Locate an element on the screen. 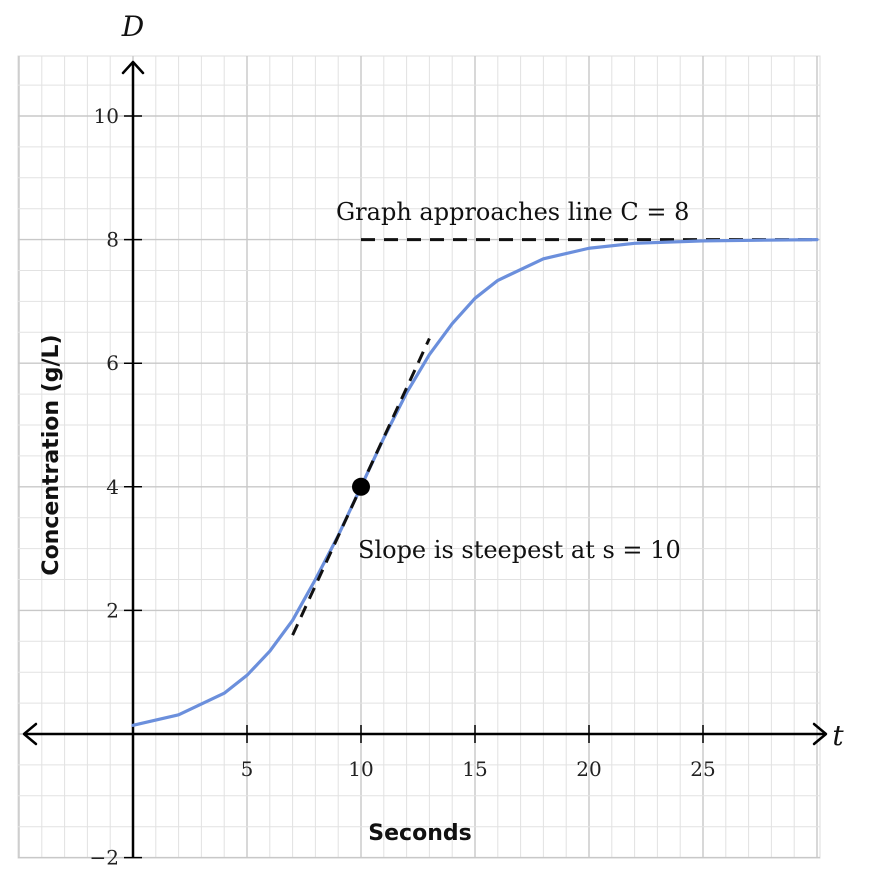  marker-layer is located at coordinates (361, 486).